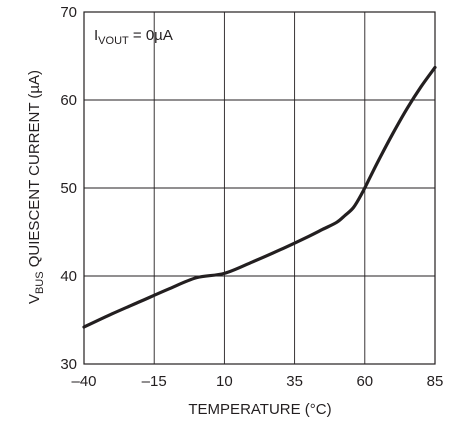  What do you see at coordinates (96, 35) in the screenshot?
I see `annotation-prefix: I` at bounding box center [96, 35].